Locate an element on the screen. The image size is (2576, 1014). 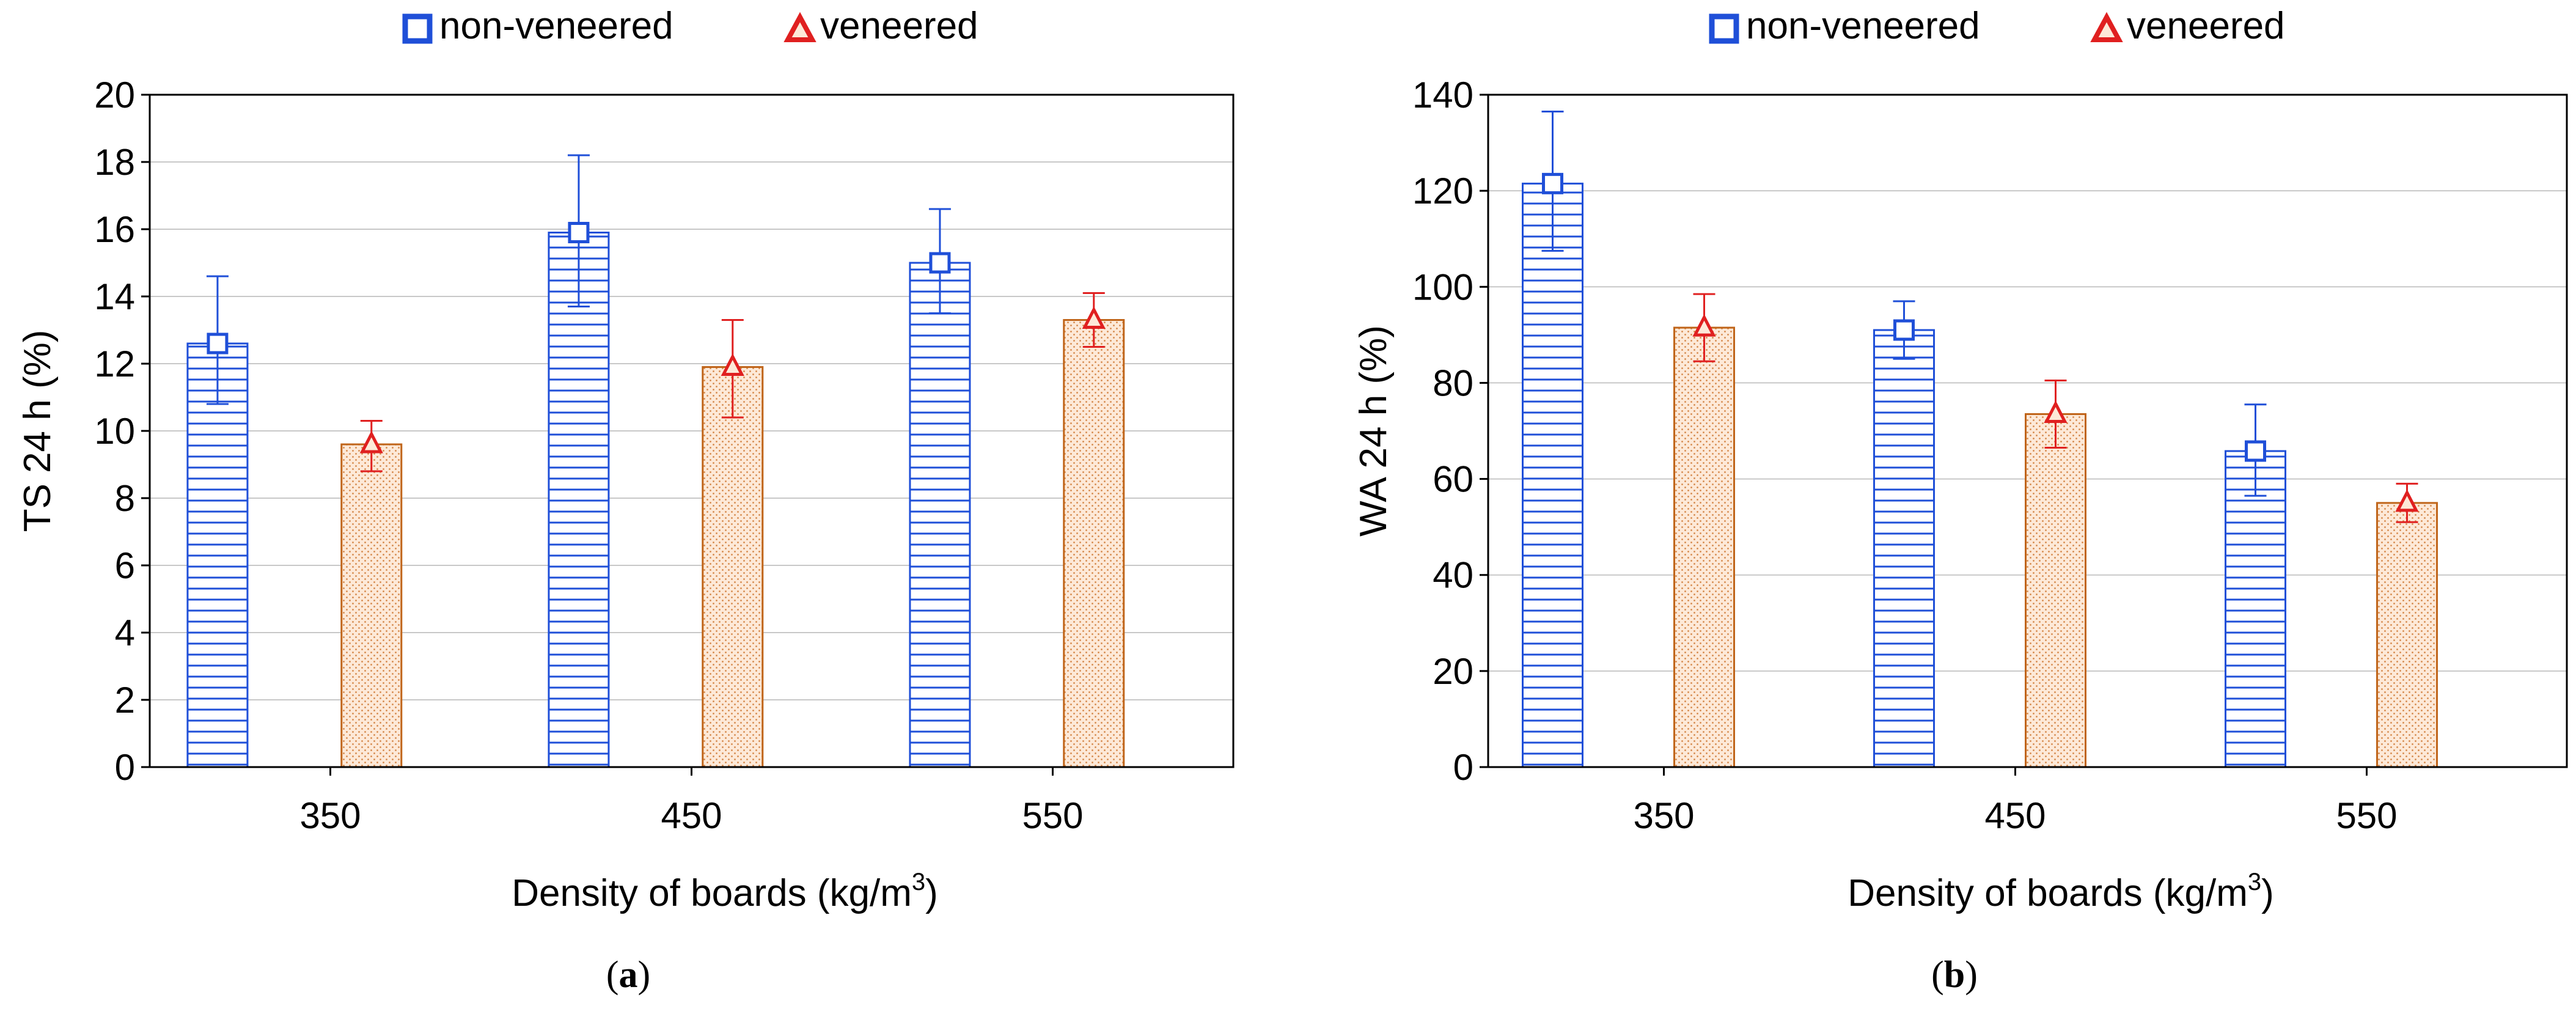
y-tick-label: 2 is located at coordinates (125, 700).